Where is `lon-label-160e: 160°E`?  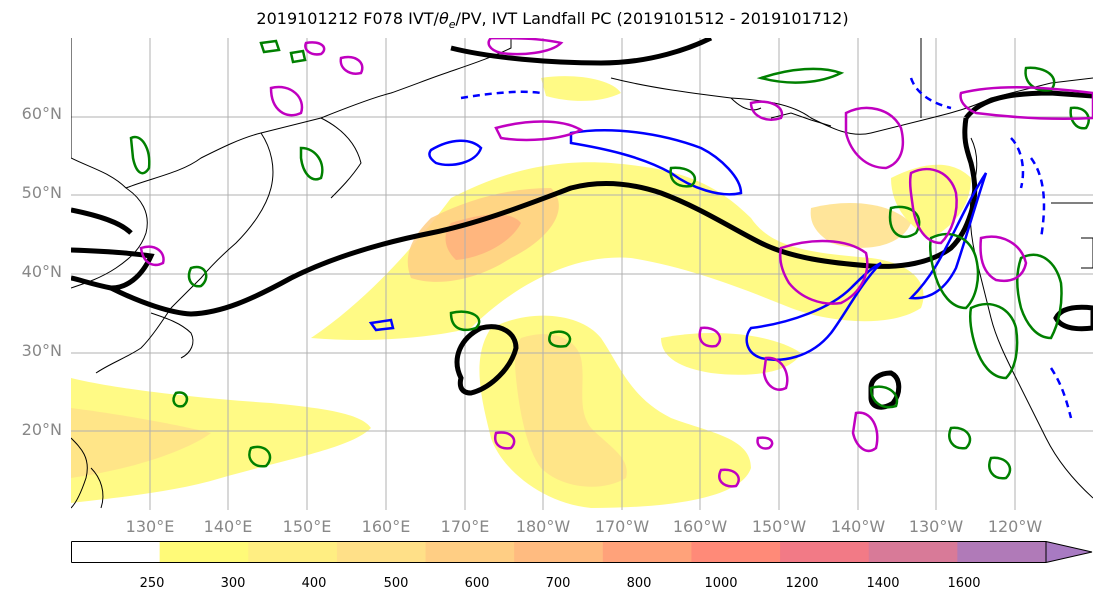 lon-label-160e: 160°E is located at coordinates (386, 526).